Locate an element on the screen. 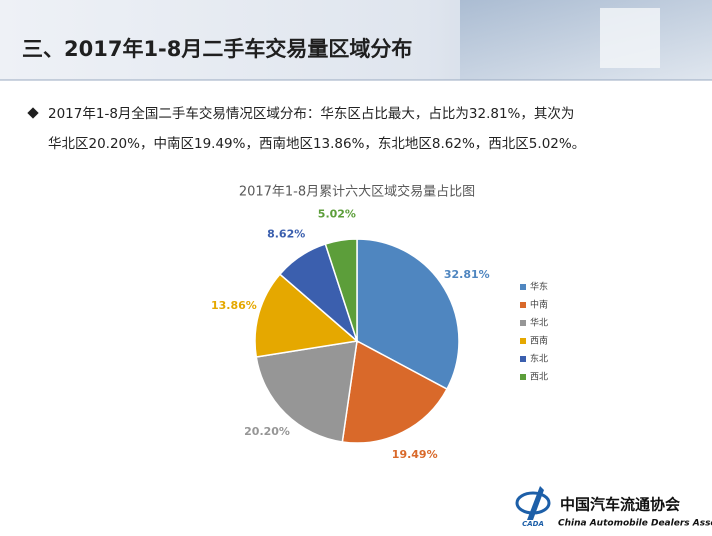 Image resolution: width=712 pixels, height=536 pixels. legend-label: 中南 is located at coordinates (539, 305).